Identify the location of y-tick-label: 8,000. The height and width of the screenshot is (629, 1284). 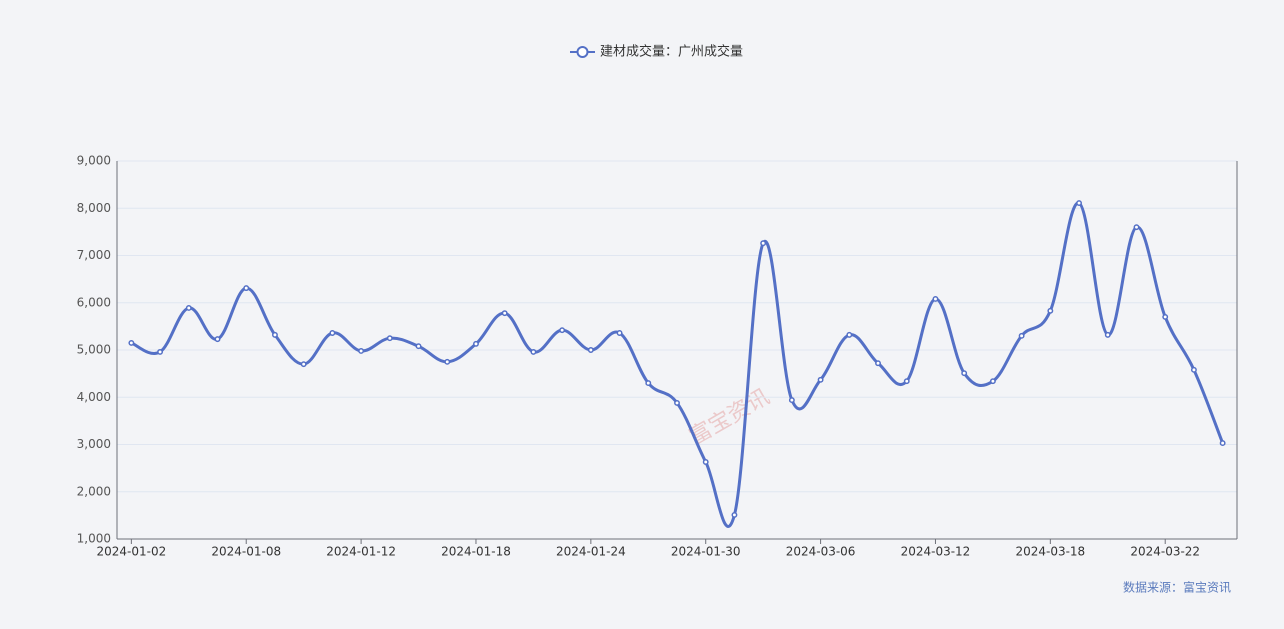
(94, 208).